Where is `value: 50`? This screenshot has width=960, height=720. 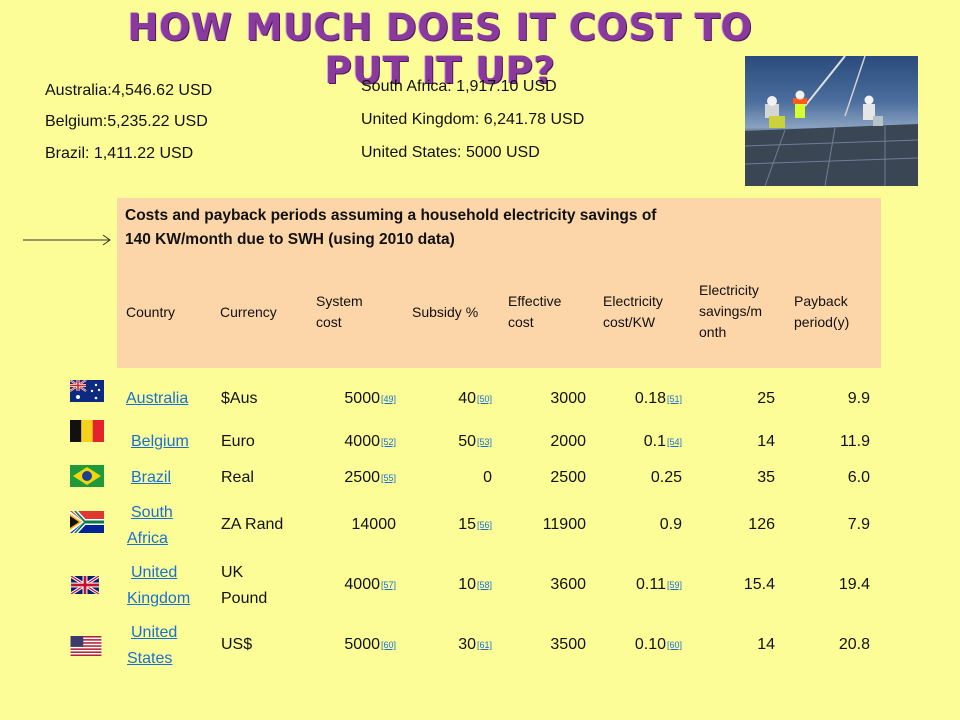 value: 50 is located at coordinates (467, 441).